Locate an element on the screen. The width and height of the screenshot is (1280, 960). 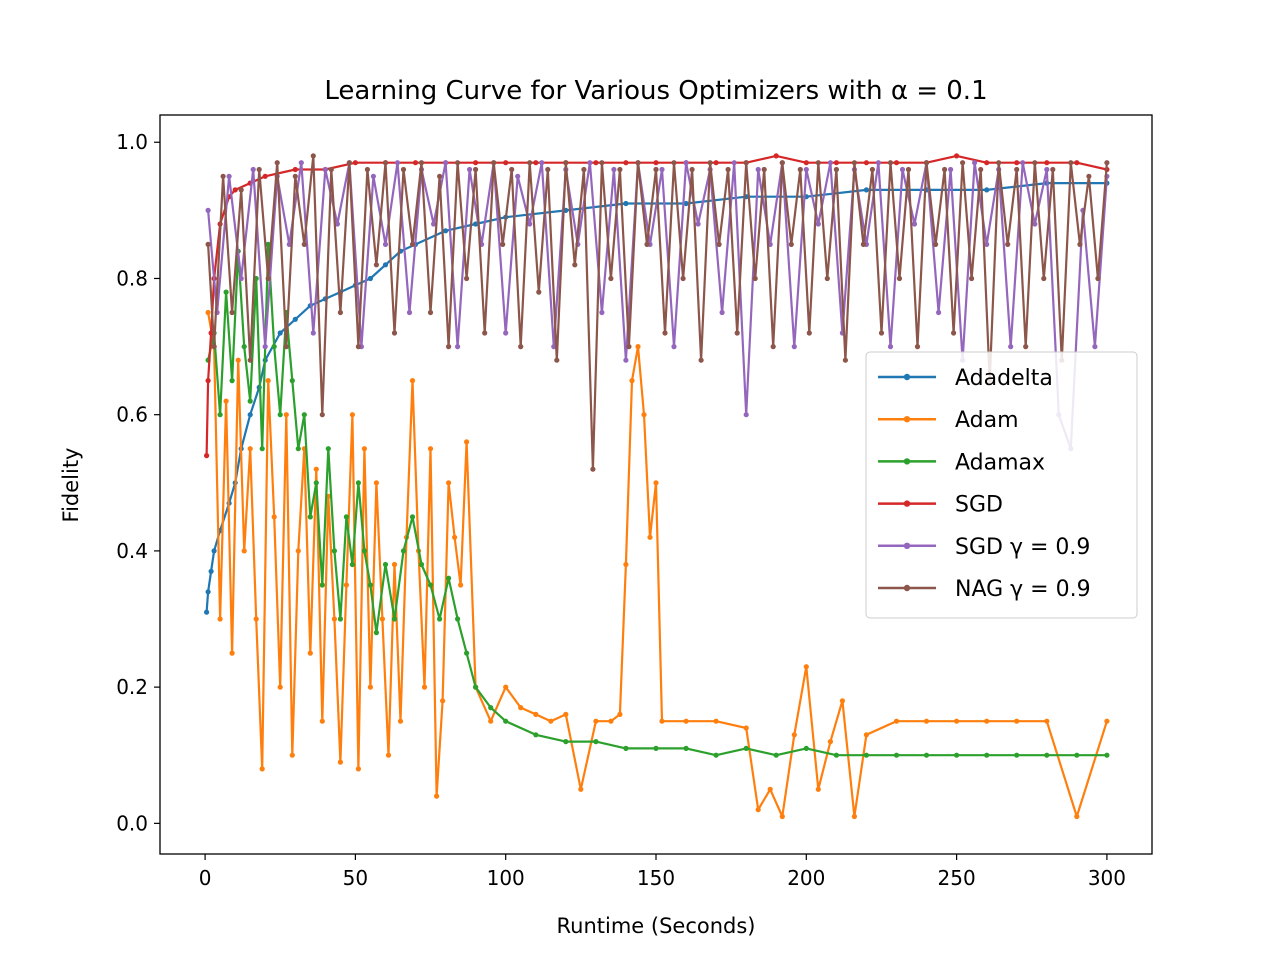
legend-label: Adam is located at coordinates (987, 420).